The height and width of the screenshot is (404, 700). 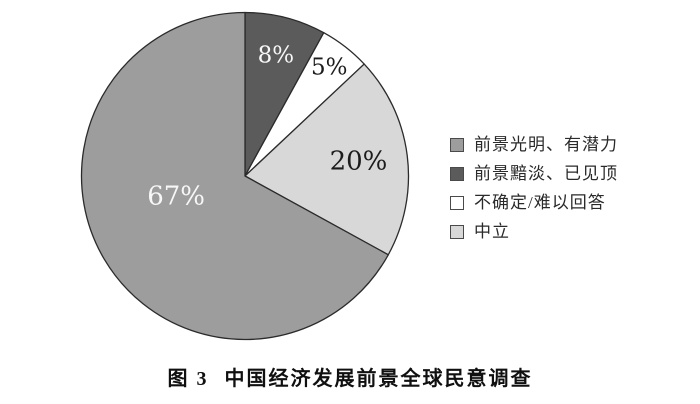 I want to click on pie-value-label: 8%, so click(x=276, y=56).